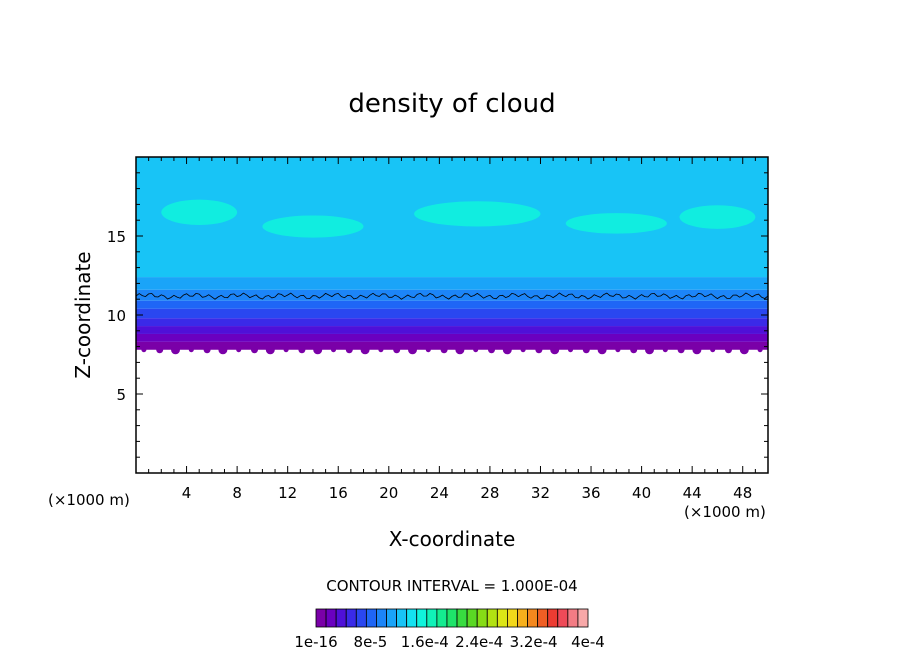 The image size is (904, 654). Describe the element at coordinates (121, 395) in the screenshot. I see `y-tick-label-5: 5` at that location.